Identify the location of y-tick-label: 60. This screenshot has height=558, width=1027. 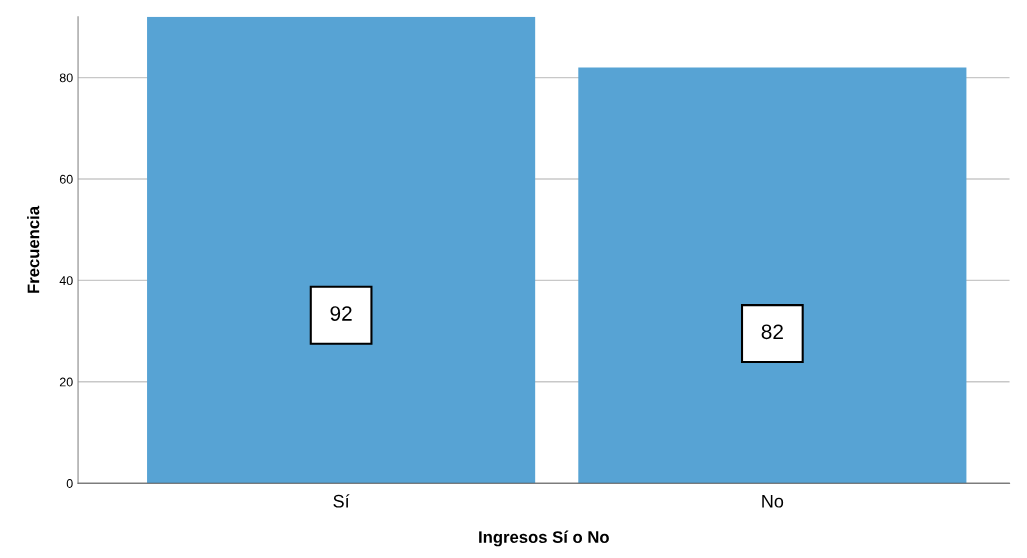
(66, 179).